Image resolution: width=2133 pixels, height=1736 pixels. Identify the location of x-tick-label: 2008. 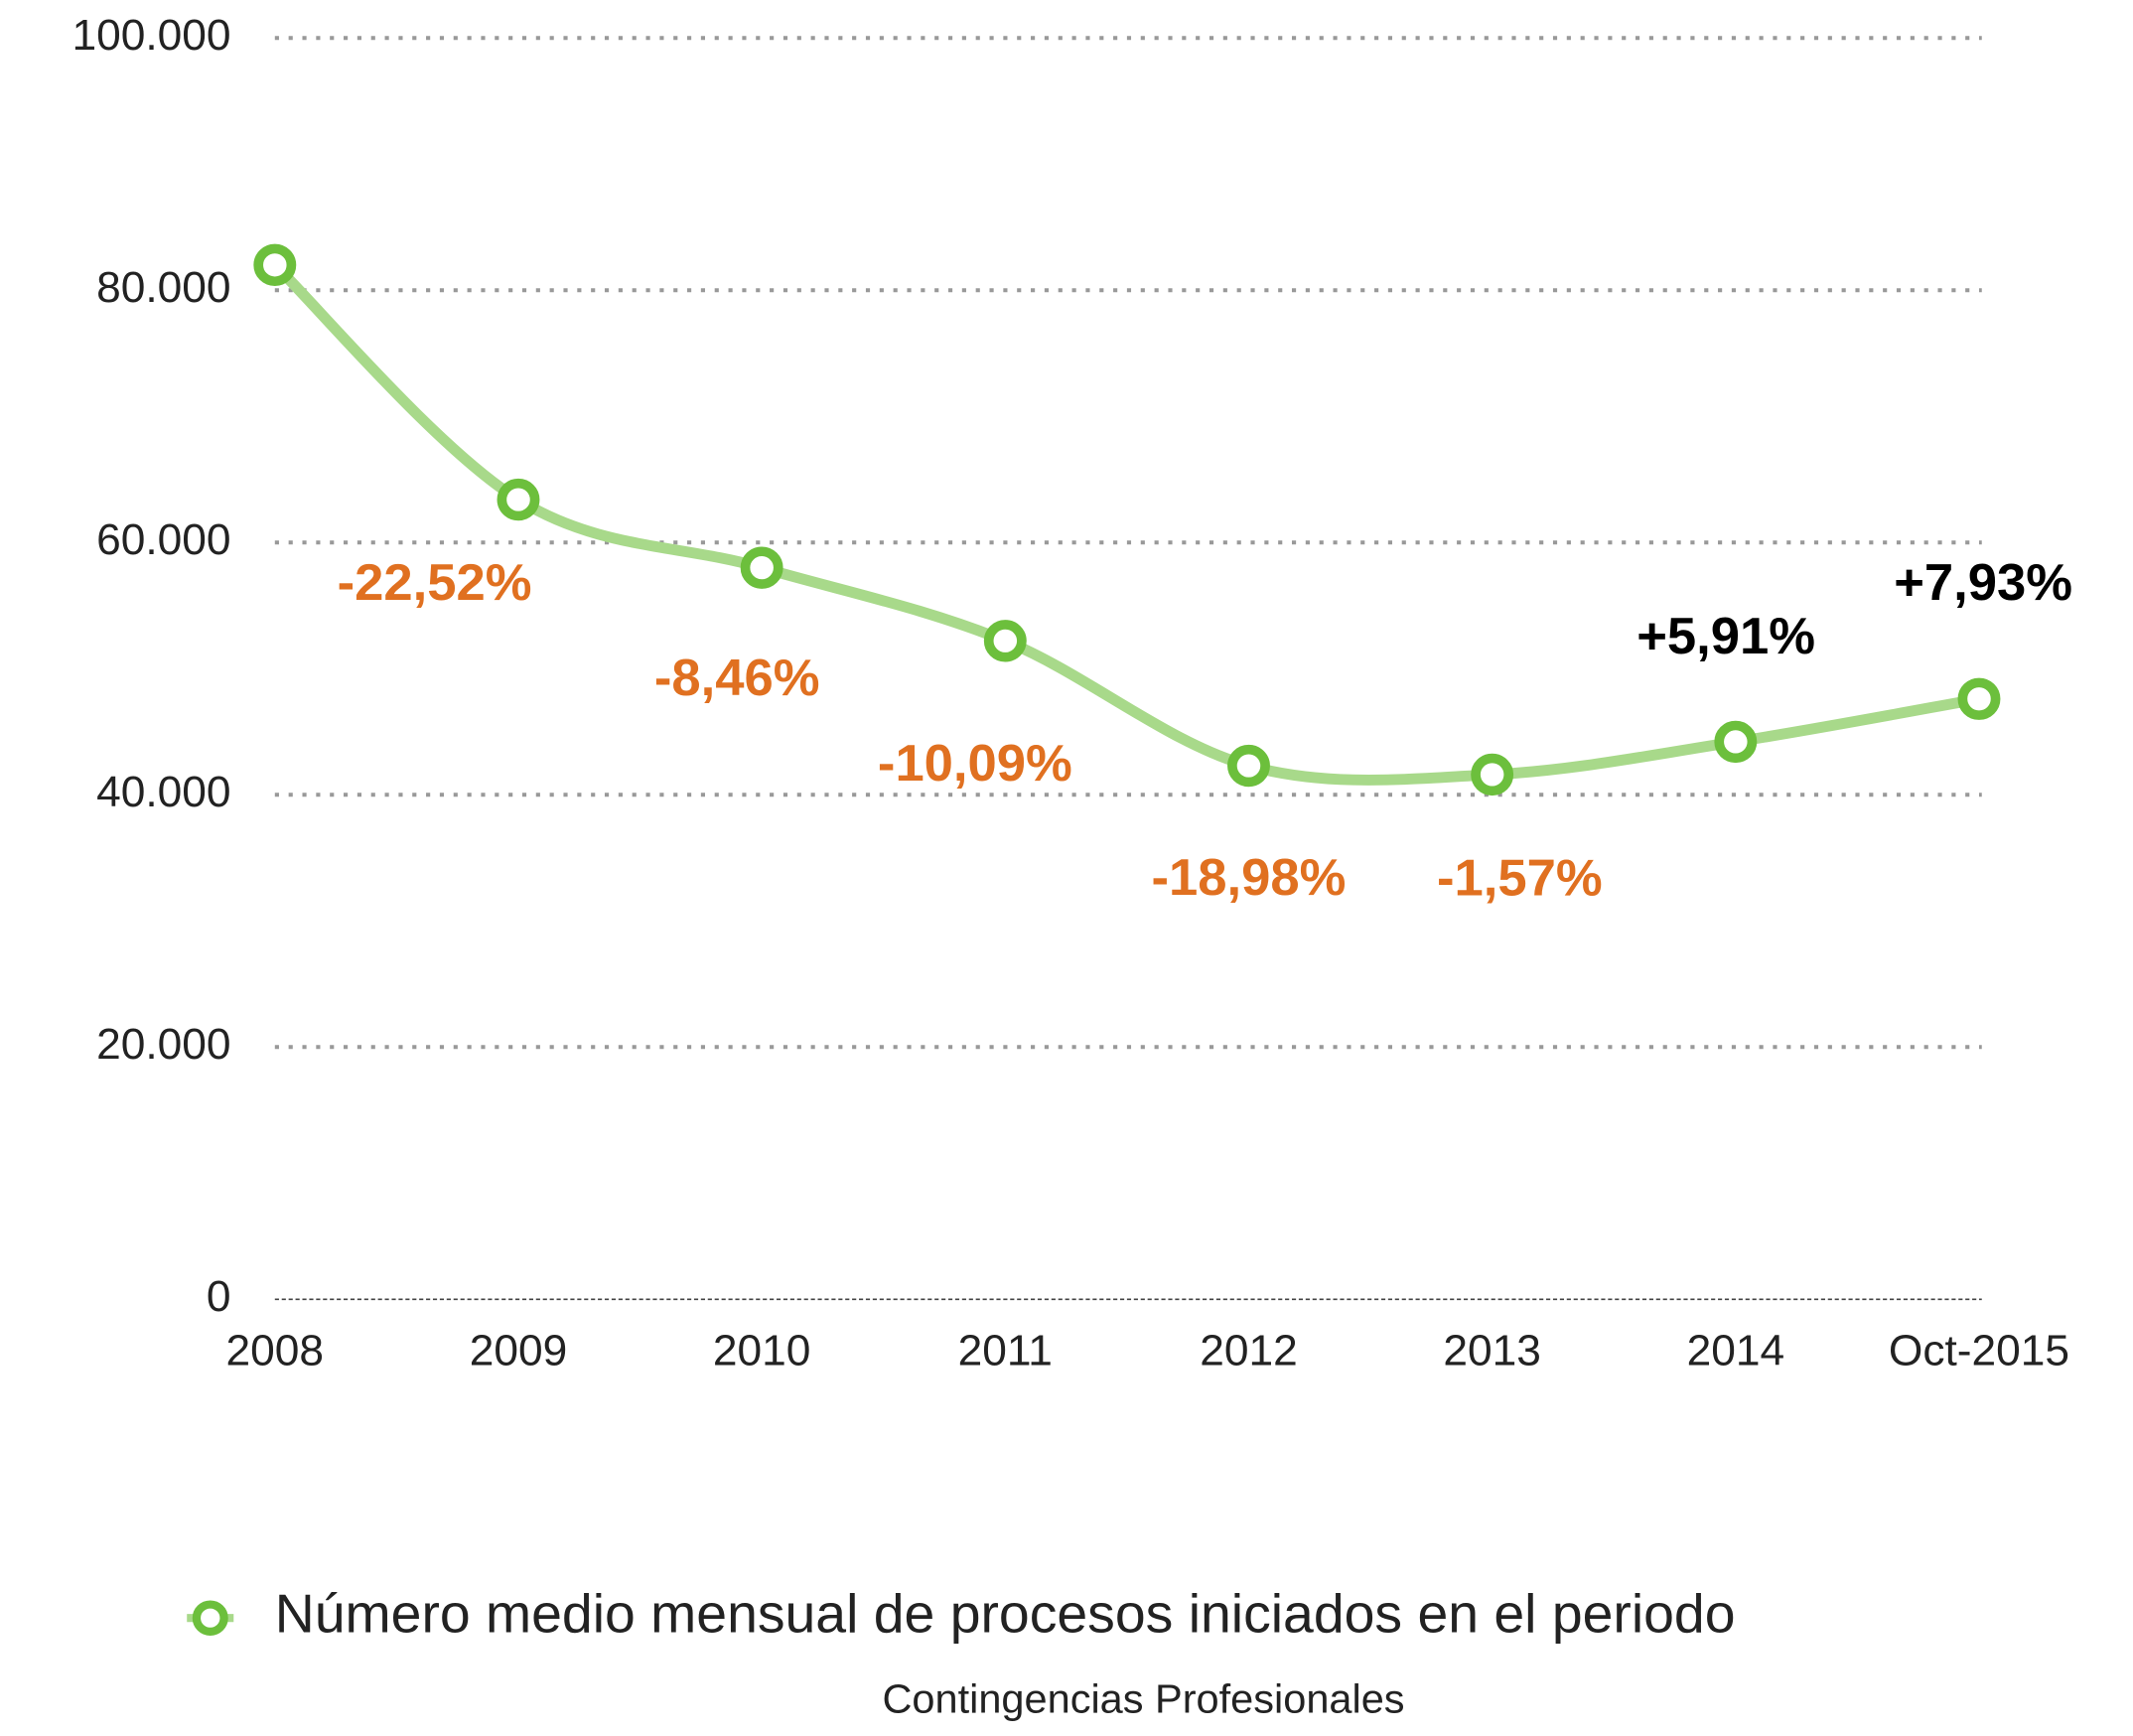
(275, 1351).